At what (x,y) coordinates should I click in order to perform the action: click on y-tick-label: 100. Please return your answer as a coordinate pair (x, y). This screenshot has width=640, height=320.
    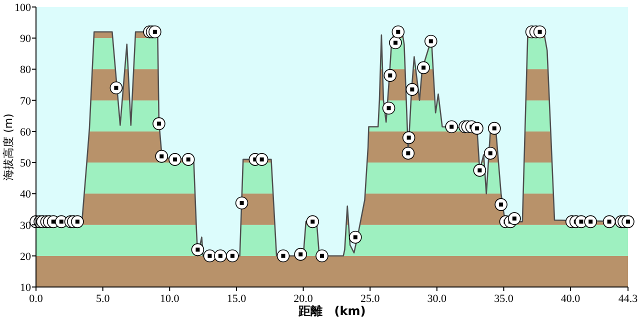
    Looking at the image, I should click on (23, 8).